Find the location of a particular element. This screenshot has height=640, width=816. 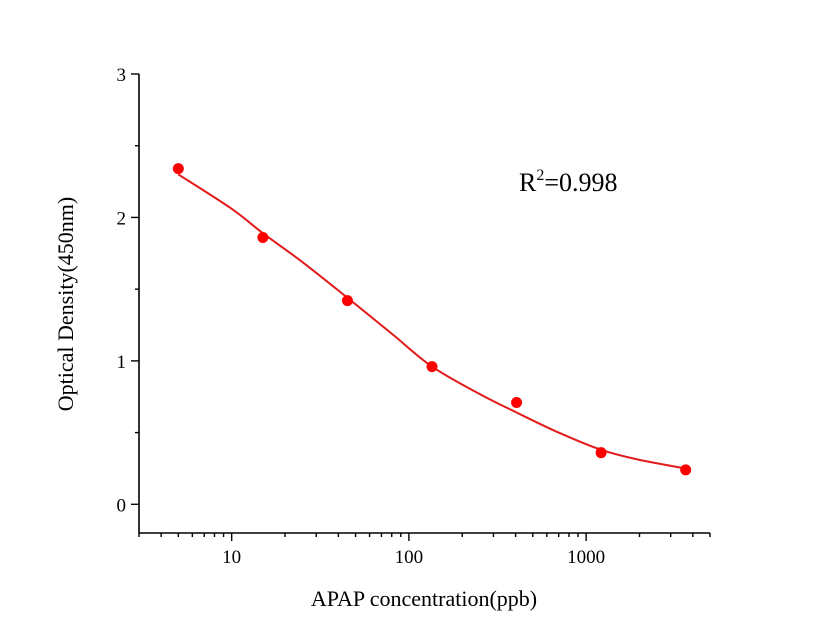

r-superscript: 2 is located at coordinates (540, 175).